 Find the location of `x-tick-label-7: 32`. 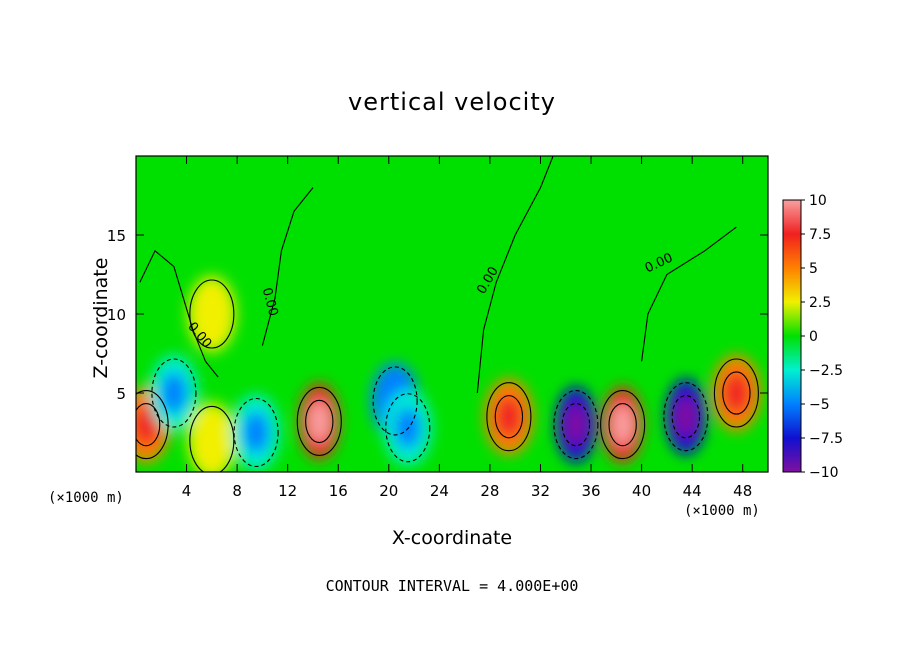

x-tick-label-7: 32 is located at coordinates (540, 491).